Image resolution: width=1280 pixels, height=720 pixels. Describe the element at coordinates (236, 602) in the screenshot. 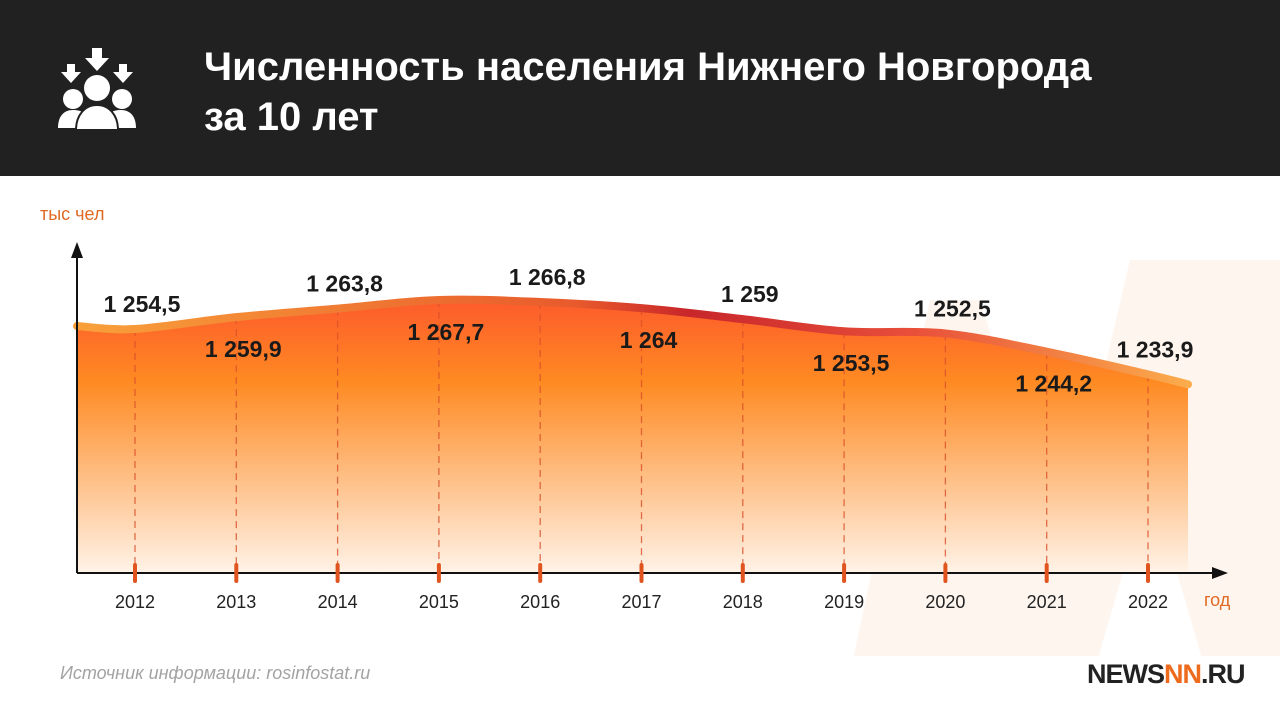

I see `x-tick-label: 2013` at that location.